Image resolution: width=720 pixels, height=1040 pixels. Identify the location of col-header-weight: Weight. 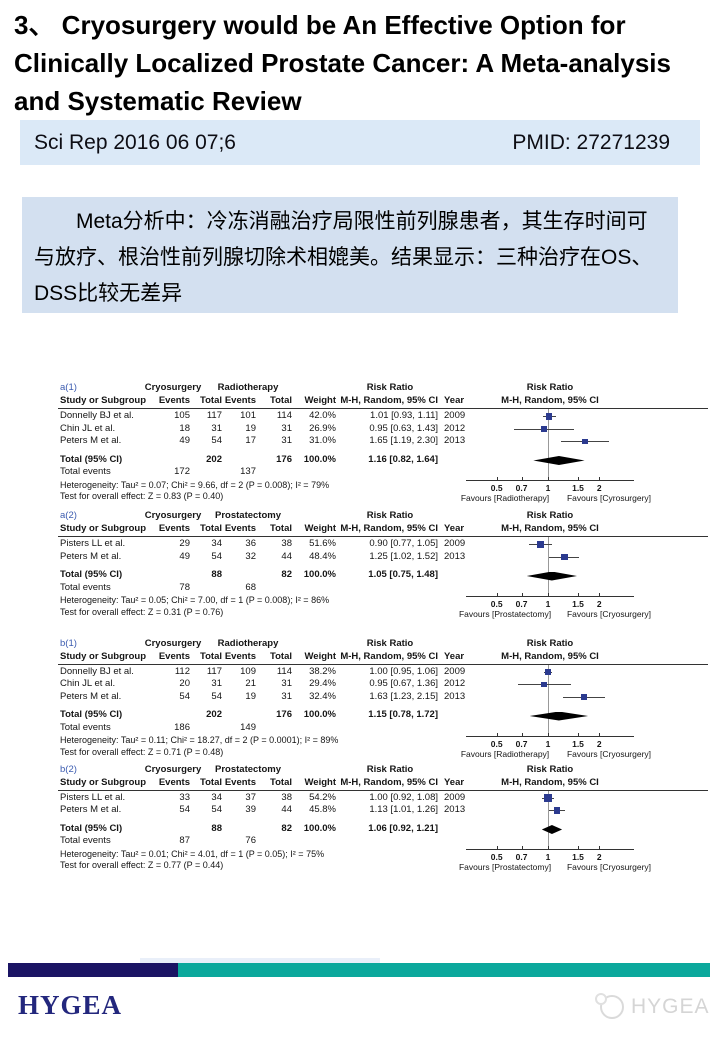
(320, 782).